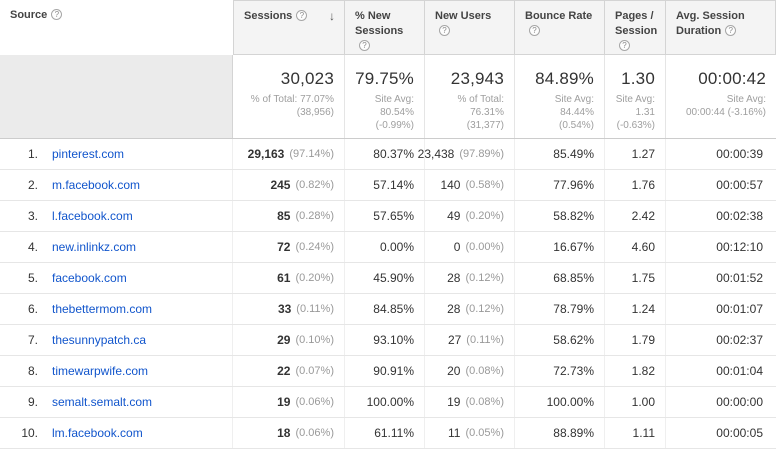  What do you see at coordinates (721, 96) in the screenshot?
I see `summary-avg-duration: 00:00:42 Site Avg: 00:00:44 (-3.16%)` at bounding box center [721, 96].